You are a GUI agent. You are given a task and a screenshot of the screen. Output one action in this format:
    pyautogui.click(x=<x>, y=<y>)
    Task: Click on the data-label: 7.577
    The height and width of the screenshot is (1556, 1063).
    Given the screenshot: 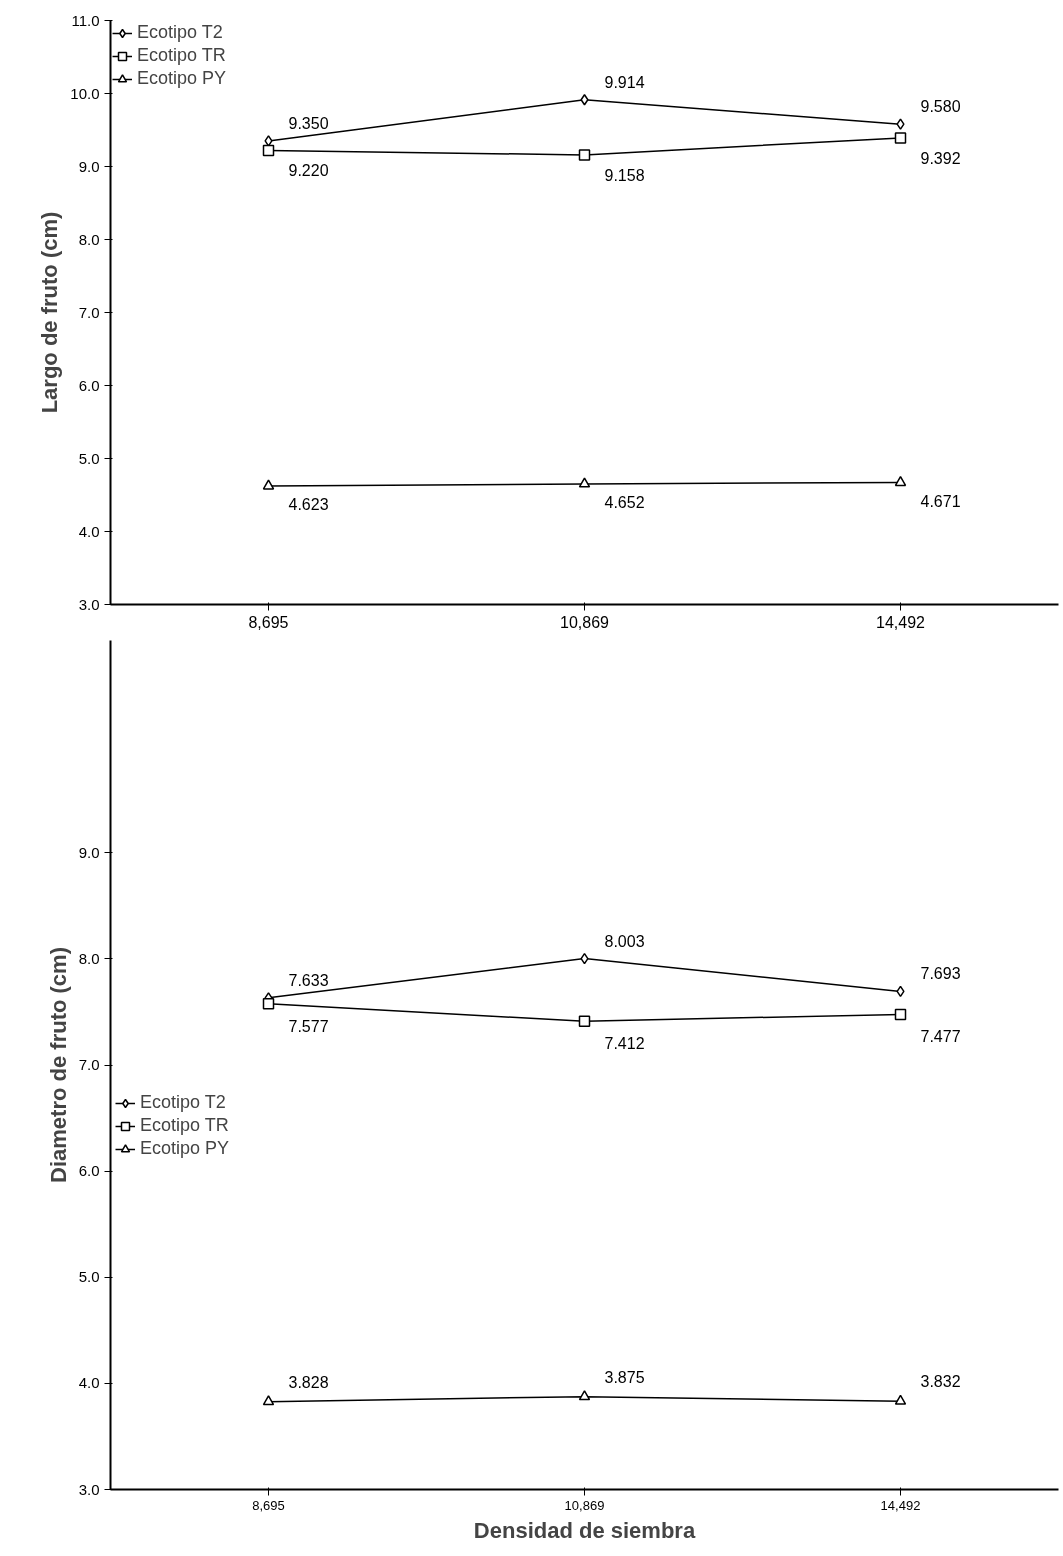 What is the action you would take?
    pyautogui.click(x=308, y=1026)
    